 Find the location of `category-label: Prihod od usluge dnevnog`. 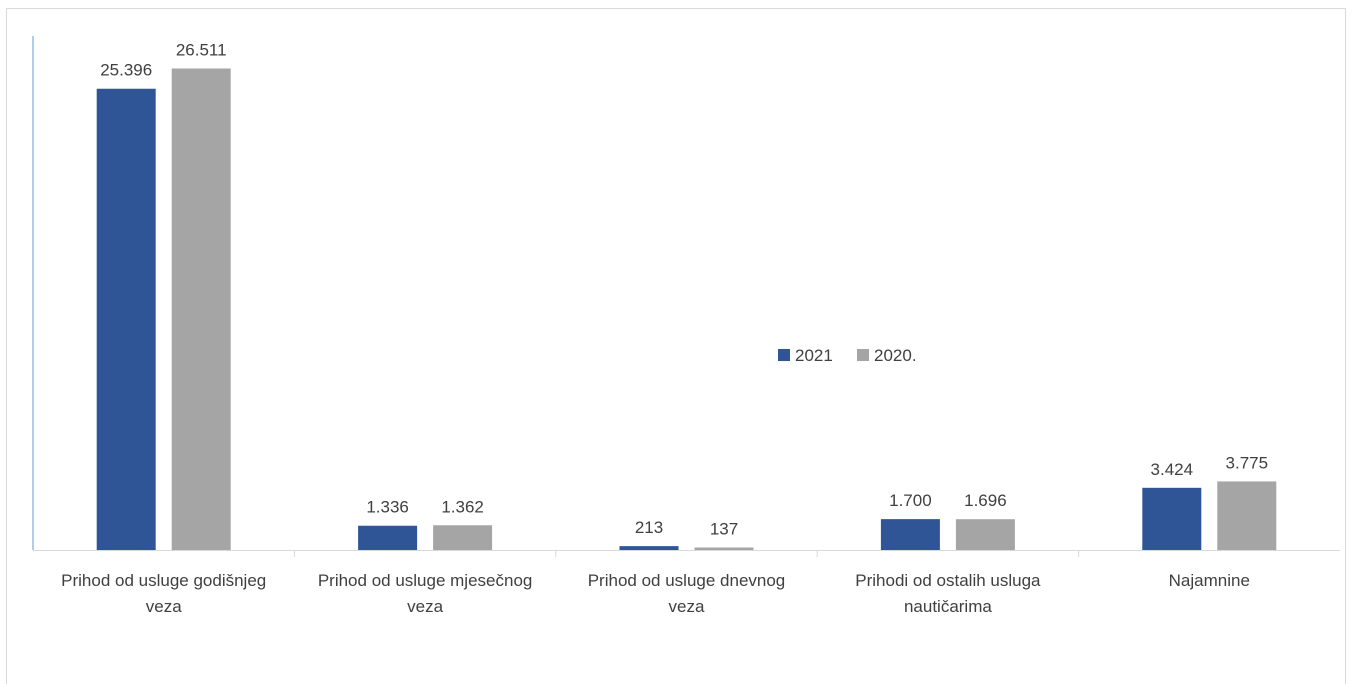

category-label: Prihod od usluge dnevnog is located at coordinates (687, 580).